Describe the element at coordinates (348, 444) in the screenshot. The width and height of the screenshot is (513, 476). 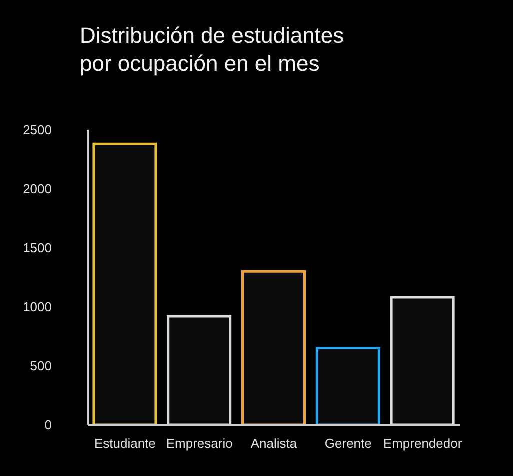
I see `x-tick-label: Gerente` at that location.